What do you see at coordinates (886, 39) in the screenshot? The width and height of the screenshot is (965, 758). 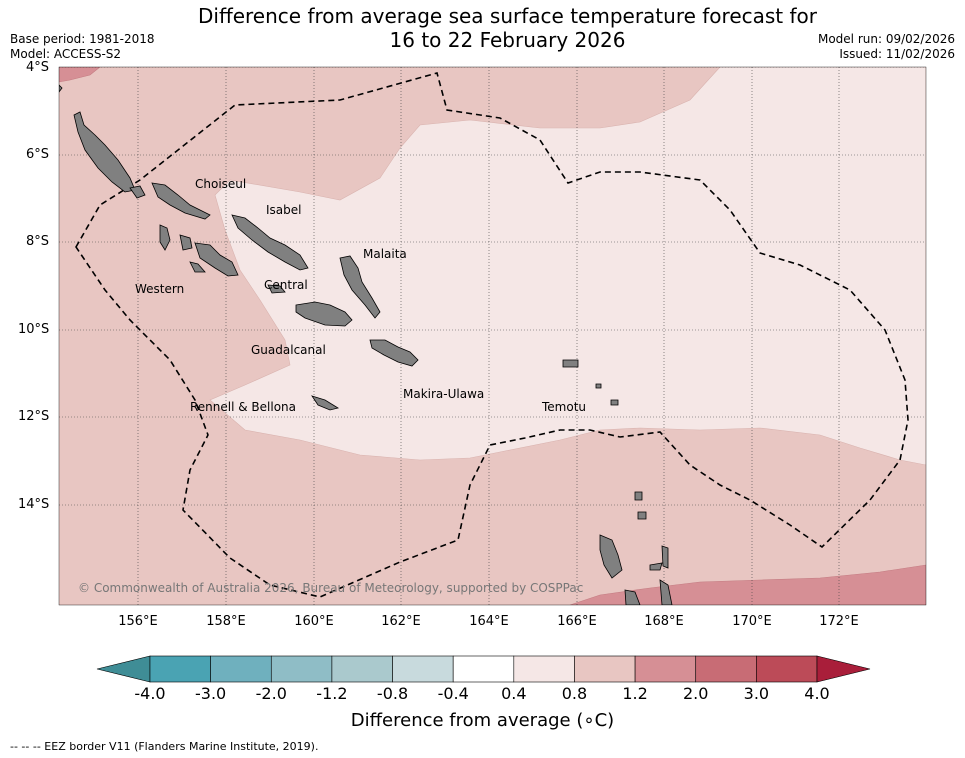 I see `model-run: Model run: 09/02/2026` at bounding box center [886, 39].